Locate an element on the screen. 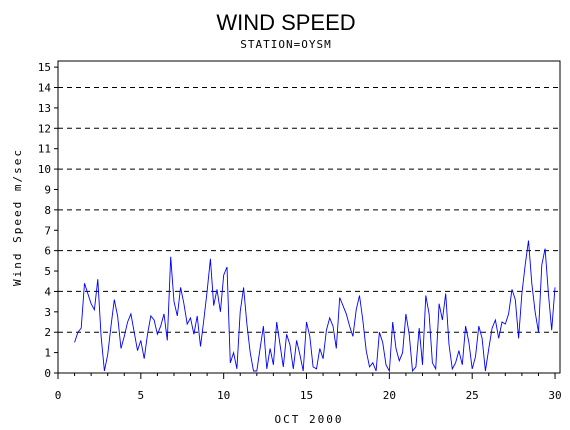  y-tick-label: 10 is located at coordinates (44, 169).